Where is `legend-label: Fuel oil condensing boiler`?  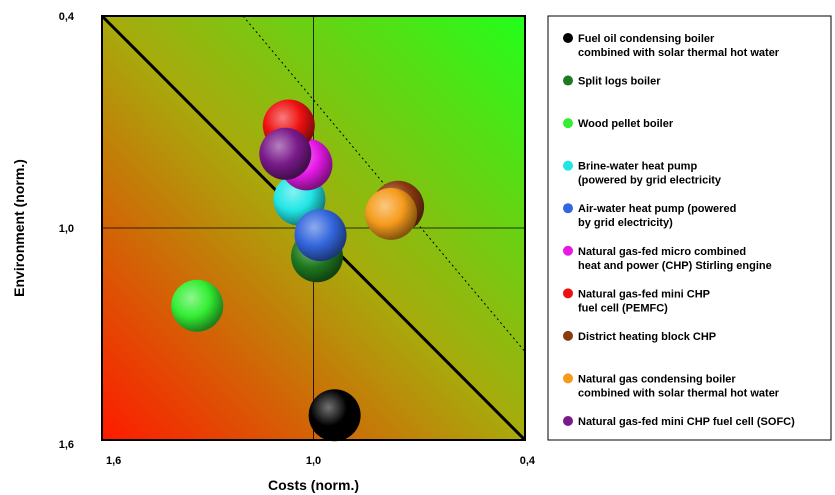 legend-label: Fuel oil condensing boiler is located at coordinates (646, 39).